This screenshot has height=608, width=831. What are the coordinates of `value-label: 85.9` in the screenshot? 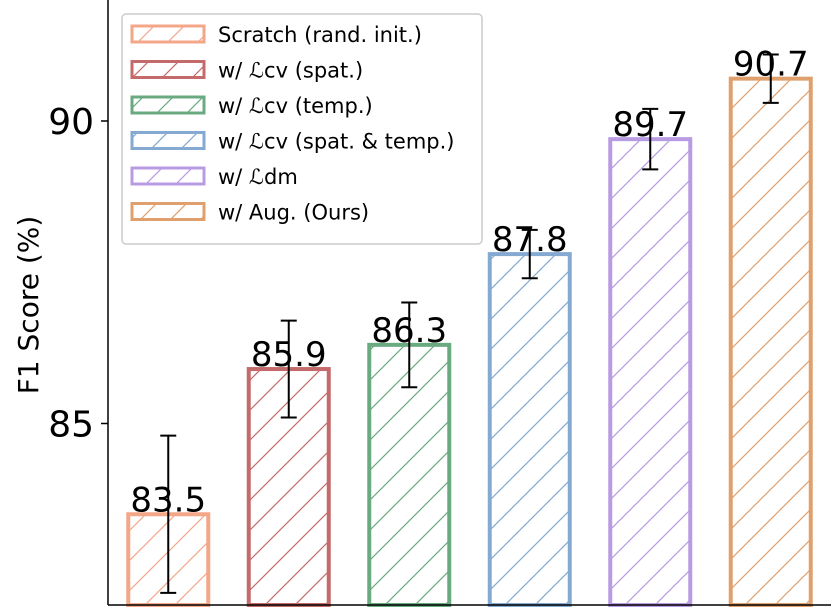 It's located at (289, 355).